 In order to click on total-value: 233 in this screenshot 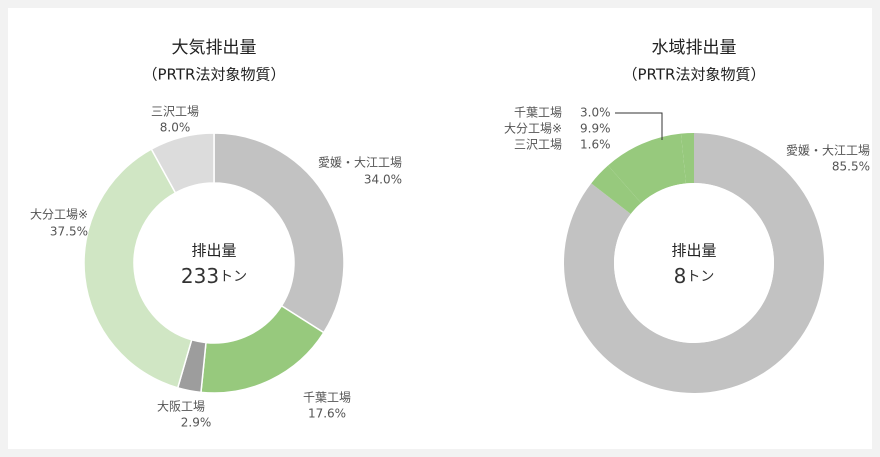, I will do `click(200, 276)`.